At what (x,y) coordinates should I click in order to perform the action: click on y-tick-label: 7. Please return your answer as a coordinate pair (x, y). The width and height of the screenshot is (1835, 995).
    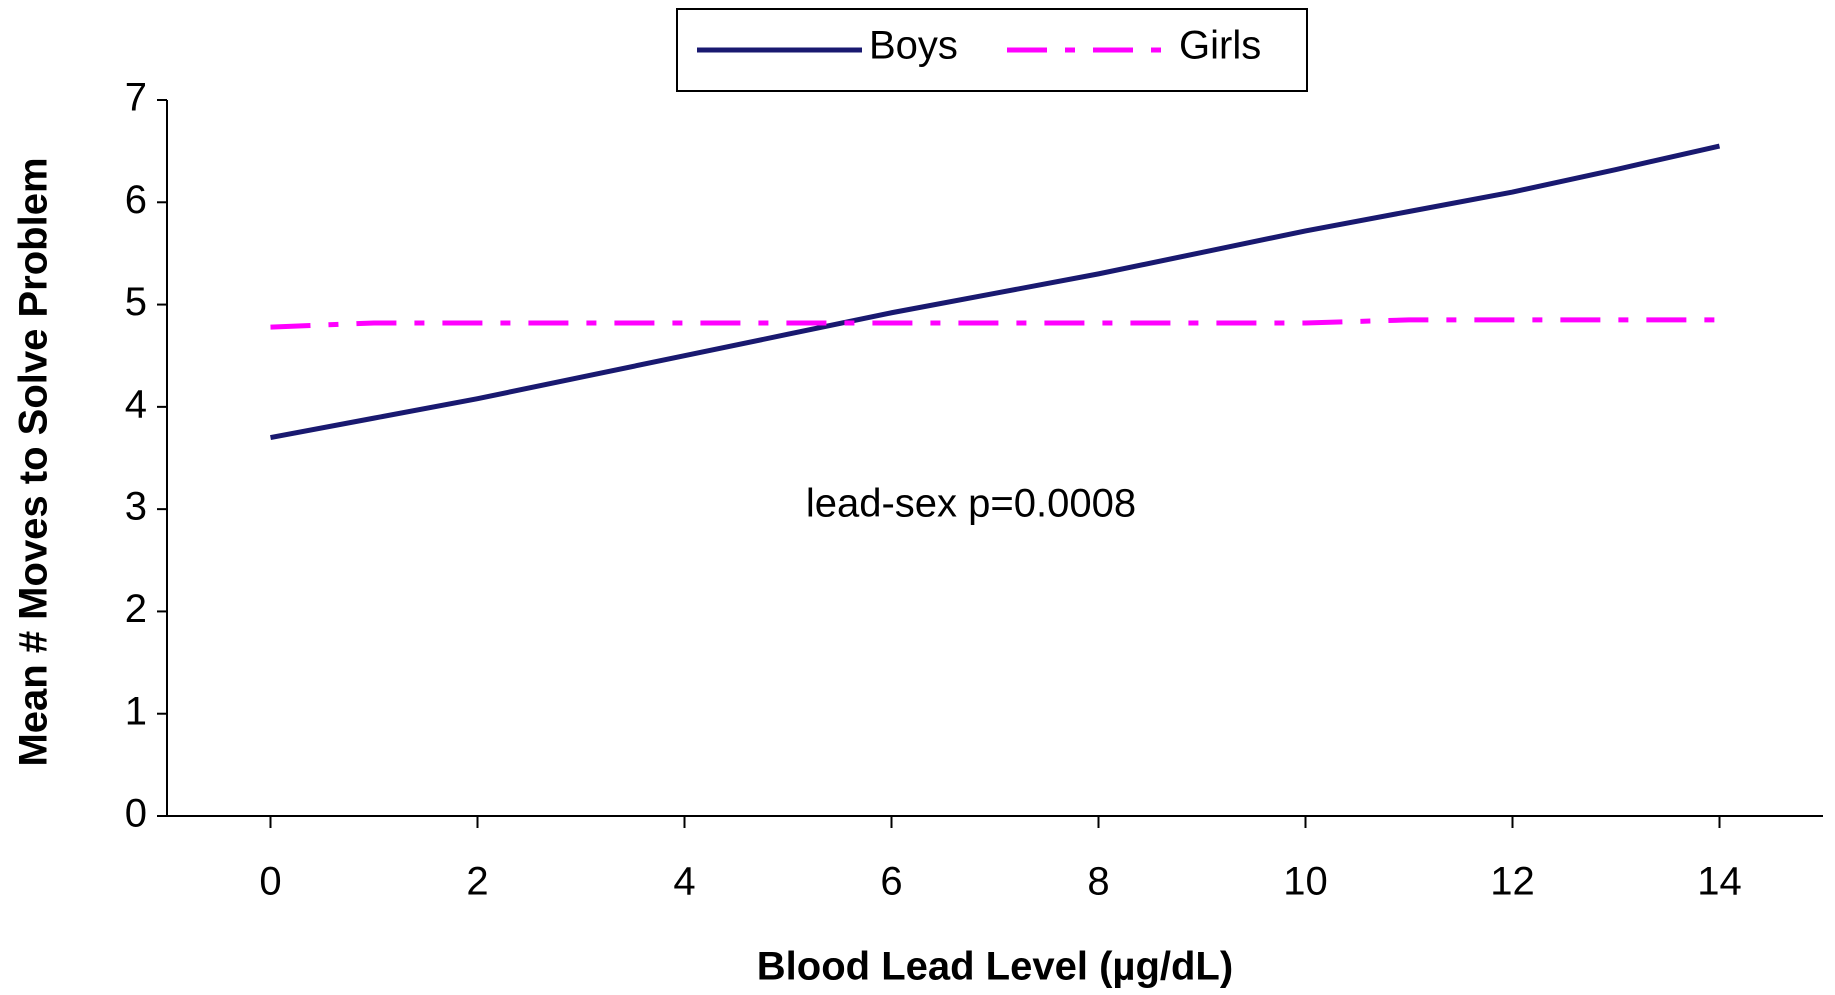
    Looking at the image, I should click on (136, 98).